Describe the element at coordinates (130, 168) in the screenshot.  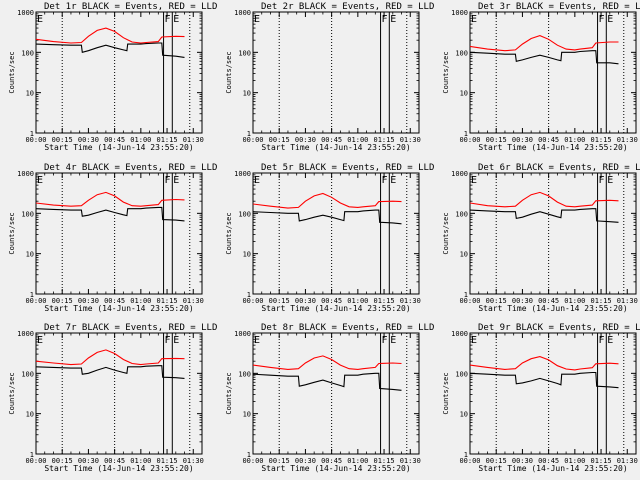
I see `panel-title: Det 4r BLACK = Events, RED = LLD` at that location.